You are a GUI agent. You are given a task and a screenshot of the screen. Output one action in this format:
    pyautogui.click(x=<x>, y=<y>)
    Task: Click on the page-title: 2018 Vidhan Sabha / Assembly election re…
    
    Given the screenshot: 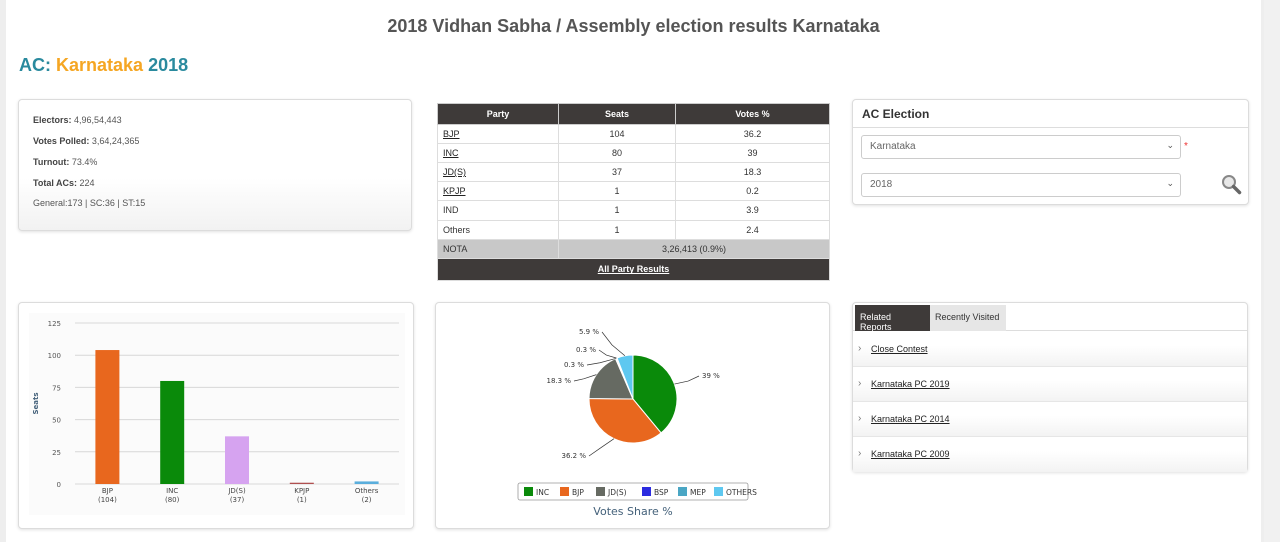 What is the action you would take?
    pyautogui.click(x=633, y=26)
    